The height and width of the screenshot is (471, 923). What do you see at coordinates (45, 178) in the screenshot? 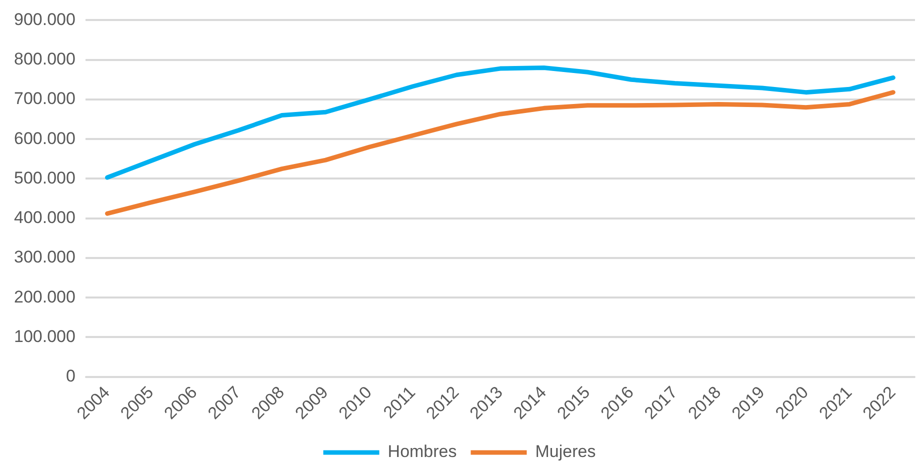
I see `y-tick-label: 500.000` at bounding box center [45, 178].